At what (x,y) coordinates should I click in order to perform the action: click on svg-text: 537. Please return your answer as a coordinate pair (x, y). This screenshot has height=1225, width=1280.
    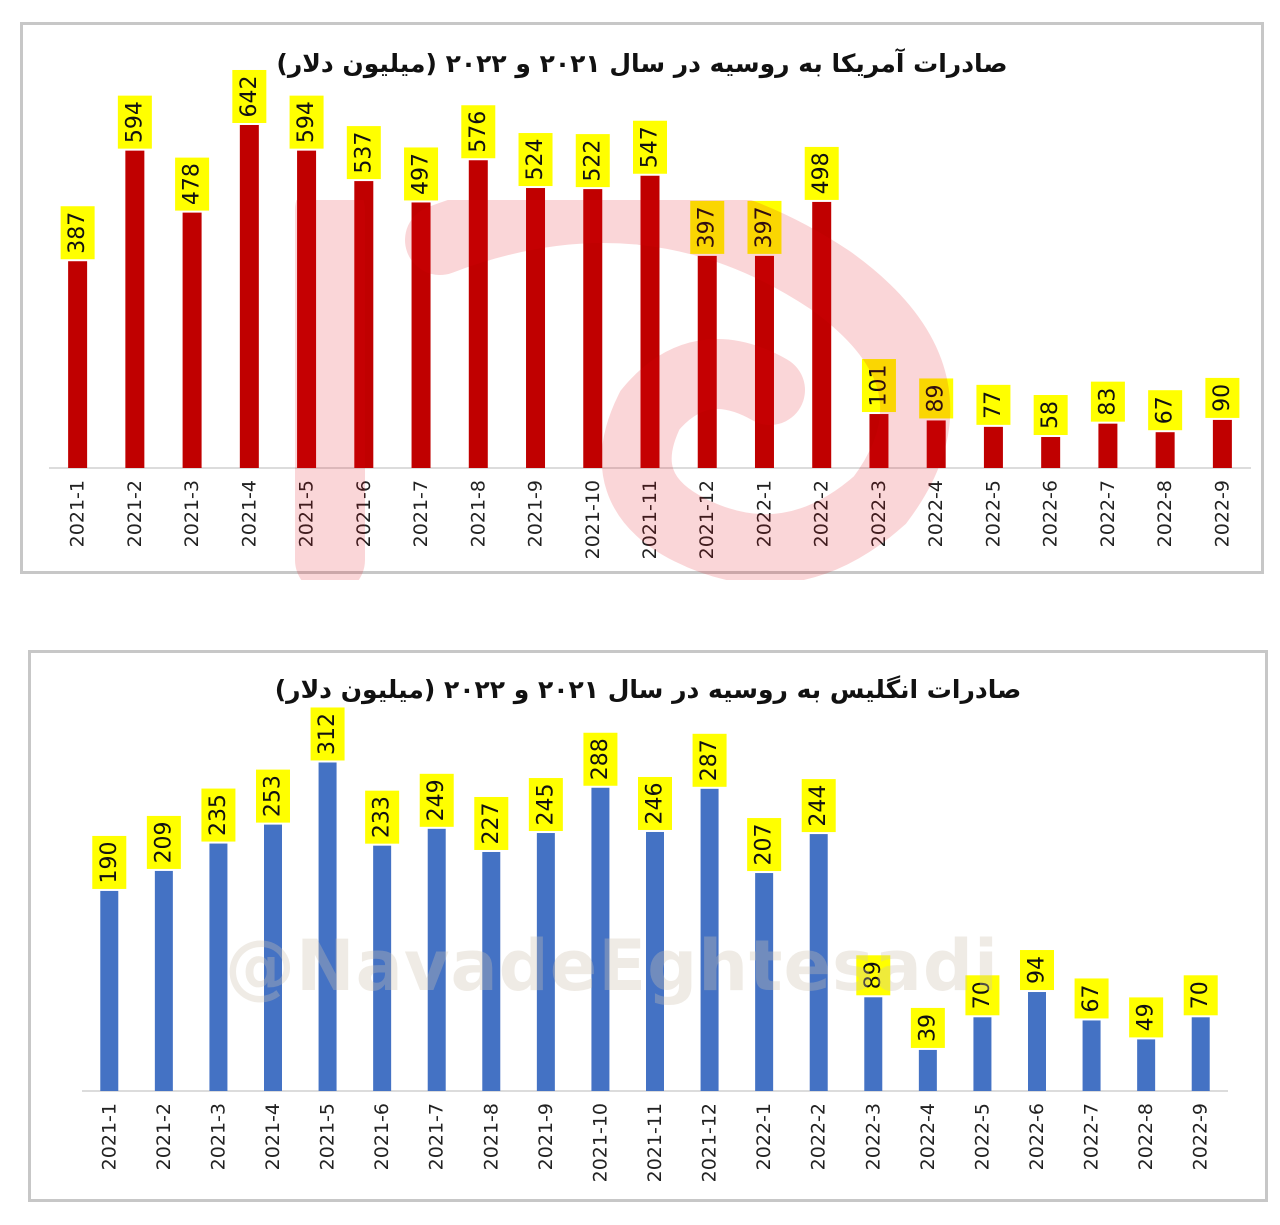
    Looking at the image, I should click on (363, 153).